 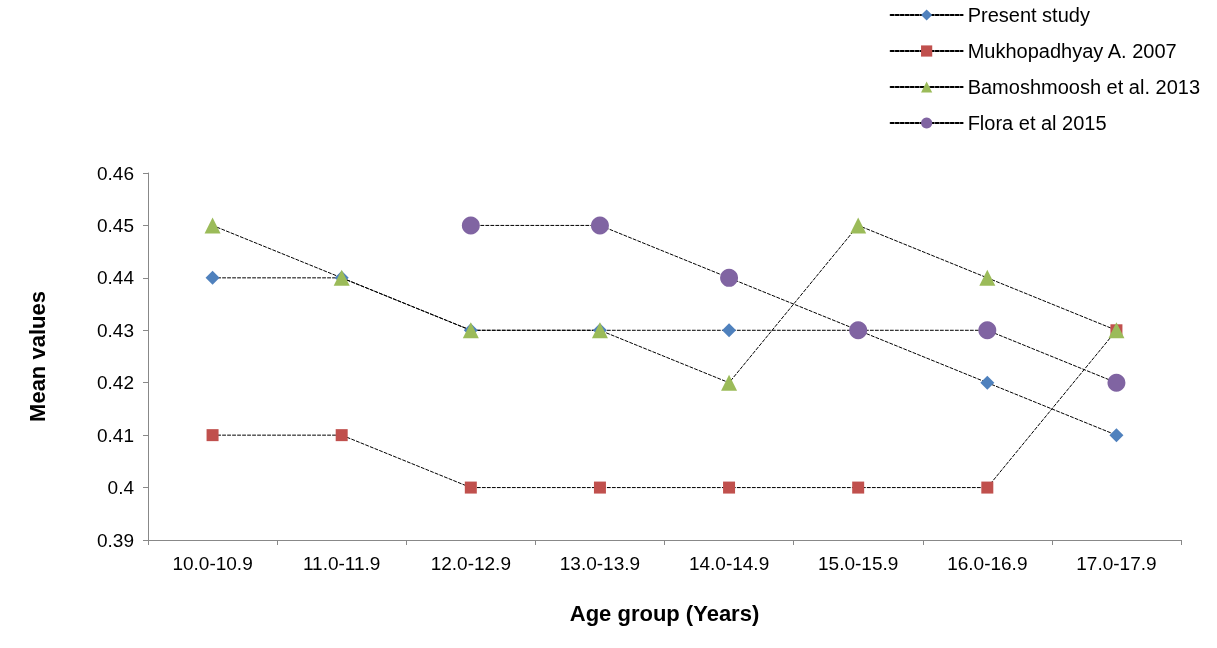 What do you see at coordinates (115, 435) in the screenshot?
I see `y-tick-label: 0.41` at bounding box center [115, 435].